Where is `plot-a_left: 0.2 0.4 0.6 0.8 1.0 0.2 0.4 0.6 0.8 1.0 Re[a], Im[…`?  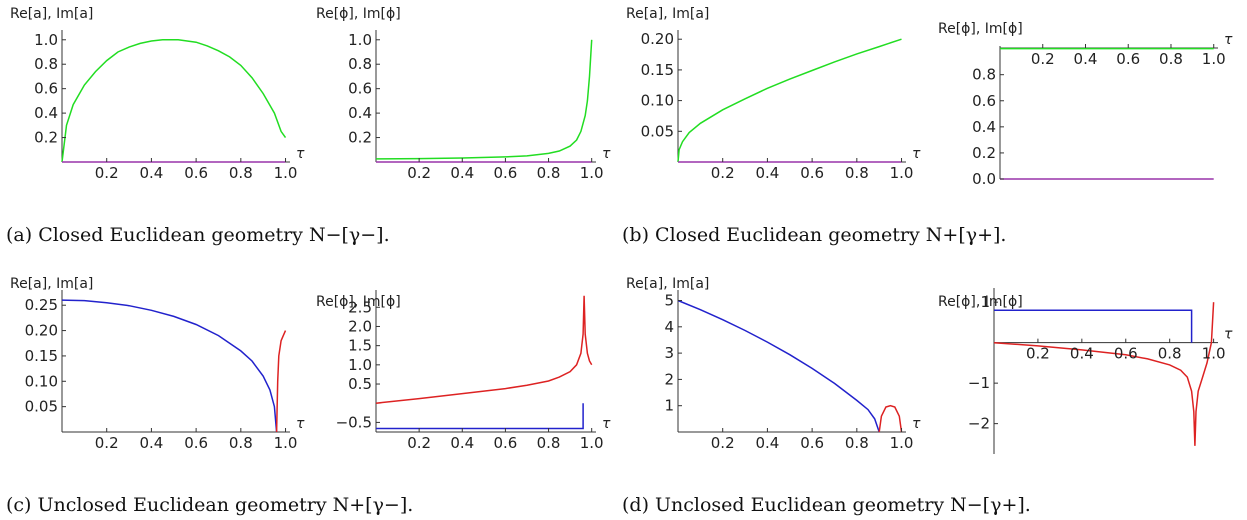
plot-a_left: 0.2 0.4 0.6 0.8 1.0 0.2 0.4 0.6 0.8 1.0 Re[a], Im[… is located at coordinates (157, 94).